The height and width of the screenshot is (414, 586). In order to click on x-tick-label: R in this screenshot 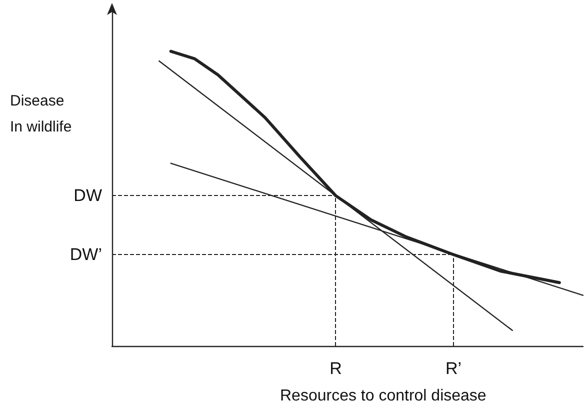, I will do `click(336, 368)`.